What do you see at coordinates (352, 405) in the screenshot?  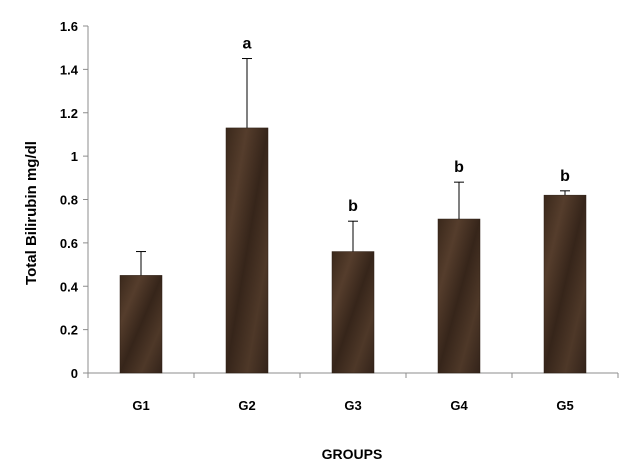 I see `x-tick-label: G3` at bounding box center [352, 405].